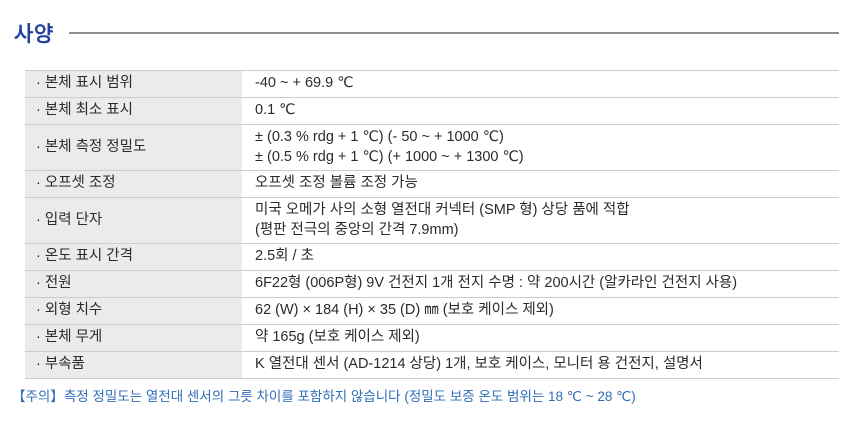 This screenshot has height=427, width=860. I want to click on section-header: 사양, so click(430, 23).